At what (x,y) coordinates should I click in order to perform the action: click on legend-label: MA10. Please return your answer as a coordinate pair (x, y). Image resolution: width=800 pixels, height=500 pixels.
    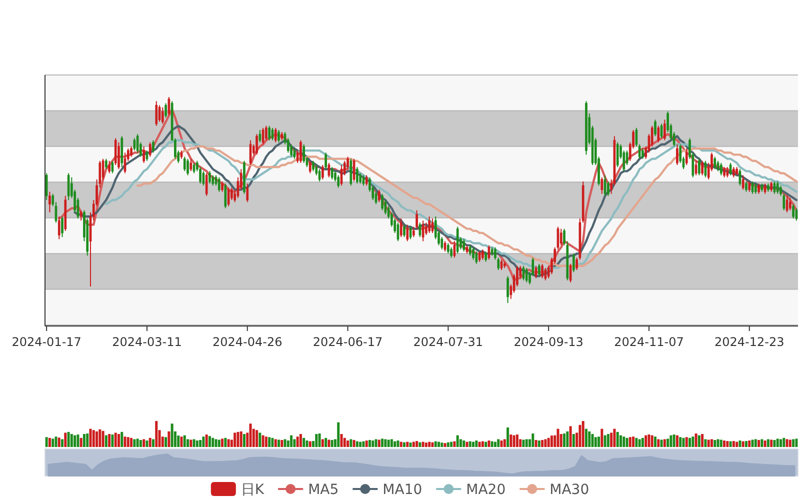
    Looking at the image, I should click on (402, 490).